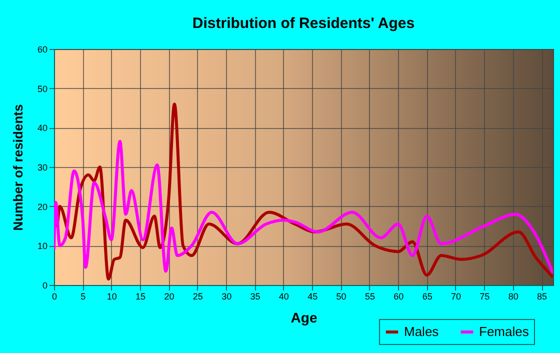  I want to click on y-tick-label: 30, so click(42, 167).